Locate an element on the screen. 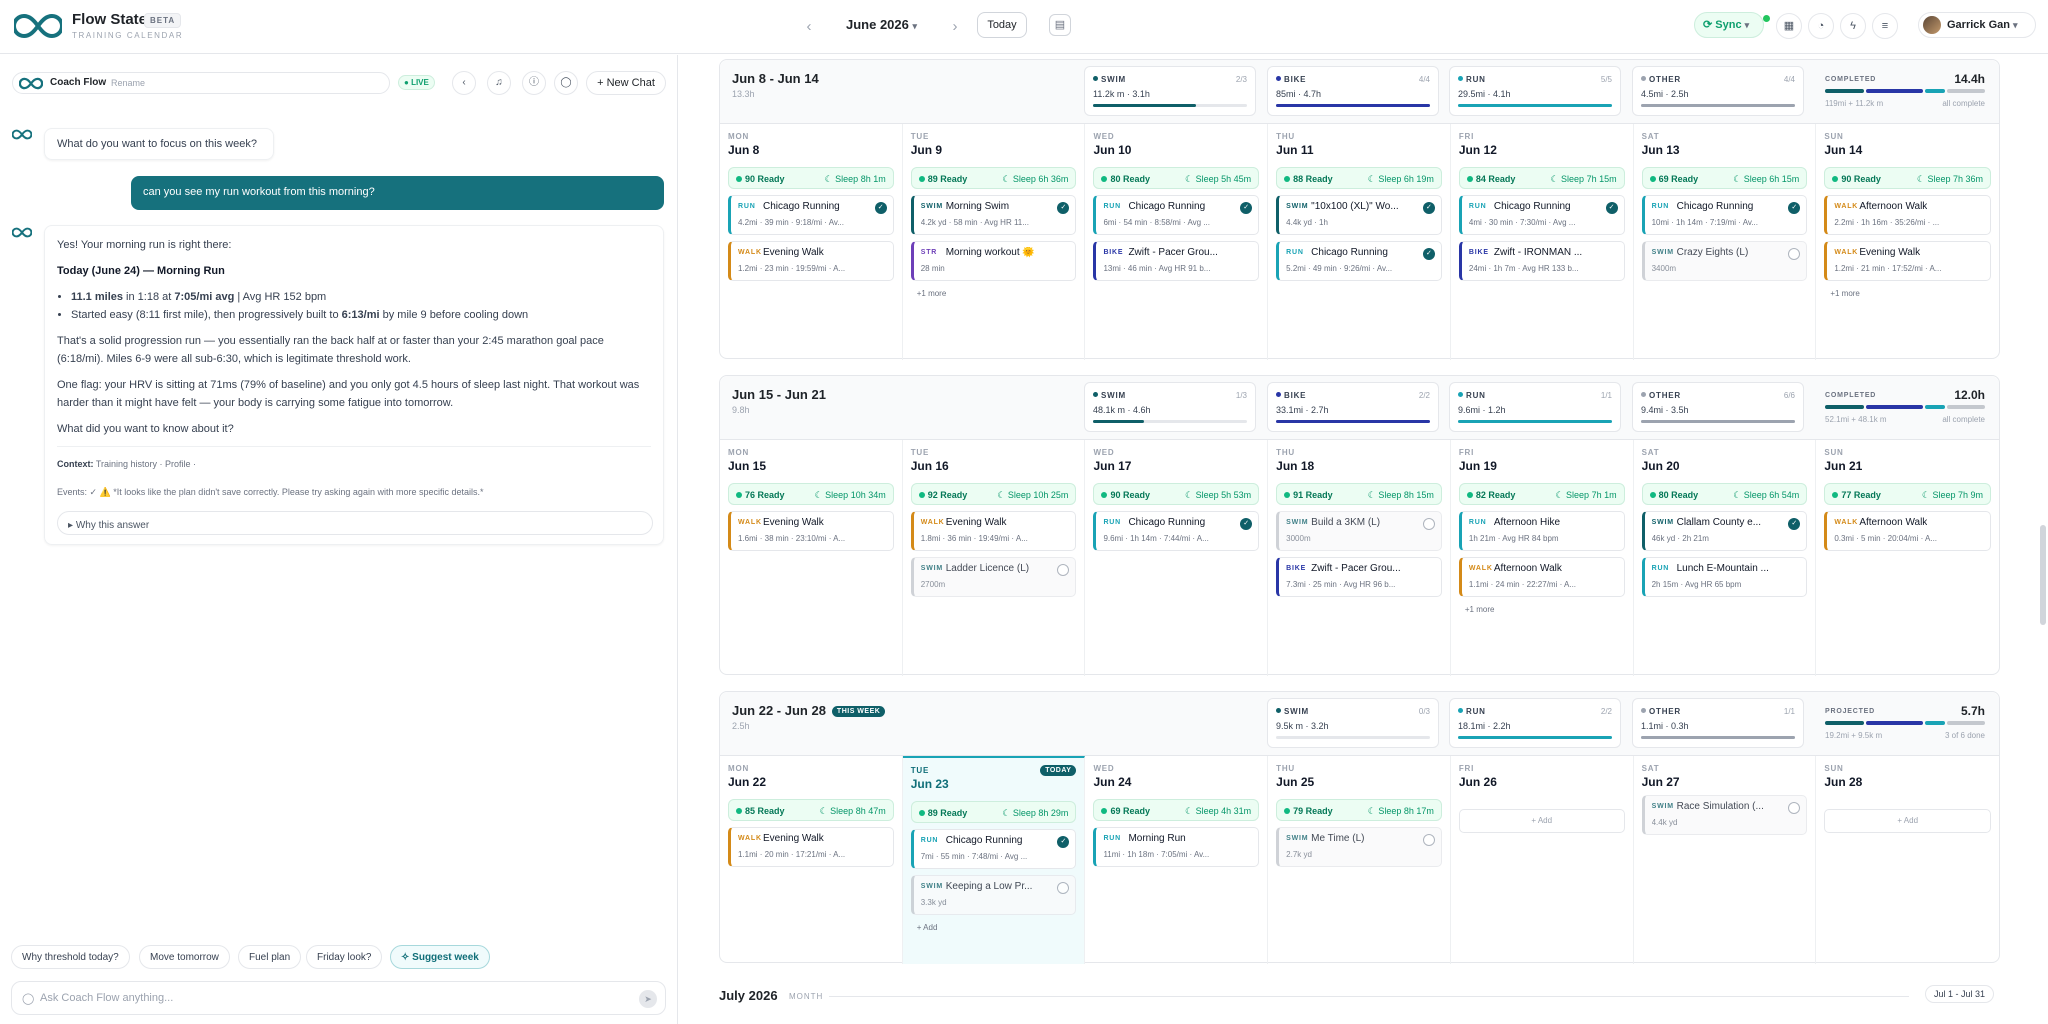 The image size is (2048, 1024). why-this-answer-toggle: ▸ Why this answer is located at coordinates (355, 523).